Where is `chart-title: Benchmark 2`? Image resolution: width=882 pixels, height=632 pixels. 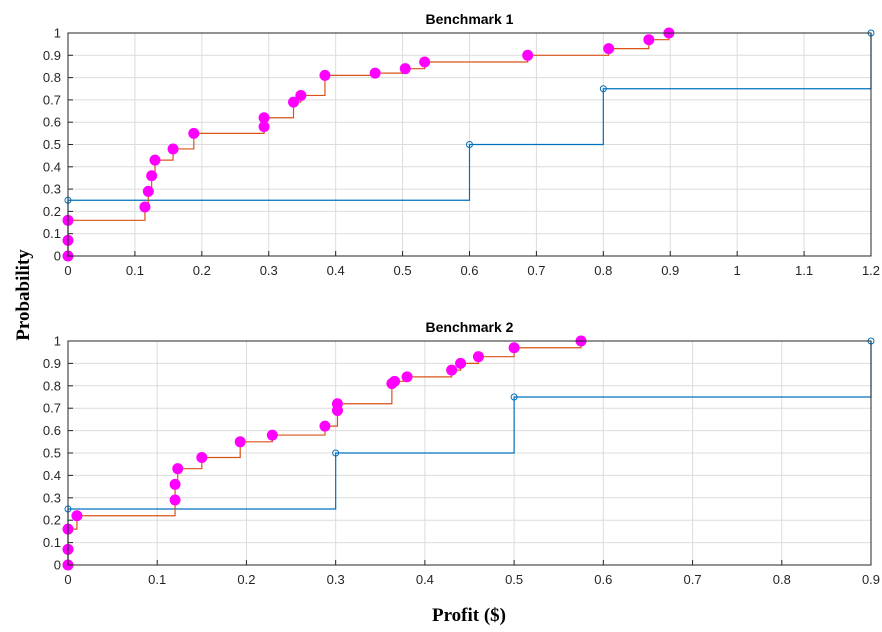
chart-title: Benchmark 2 is located at coordinates (470, 327).